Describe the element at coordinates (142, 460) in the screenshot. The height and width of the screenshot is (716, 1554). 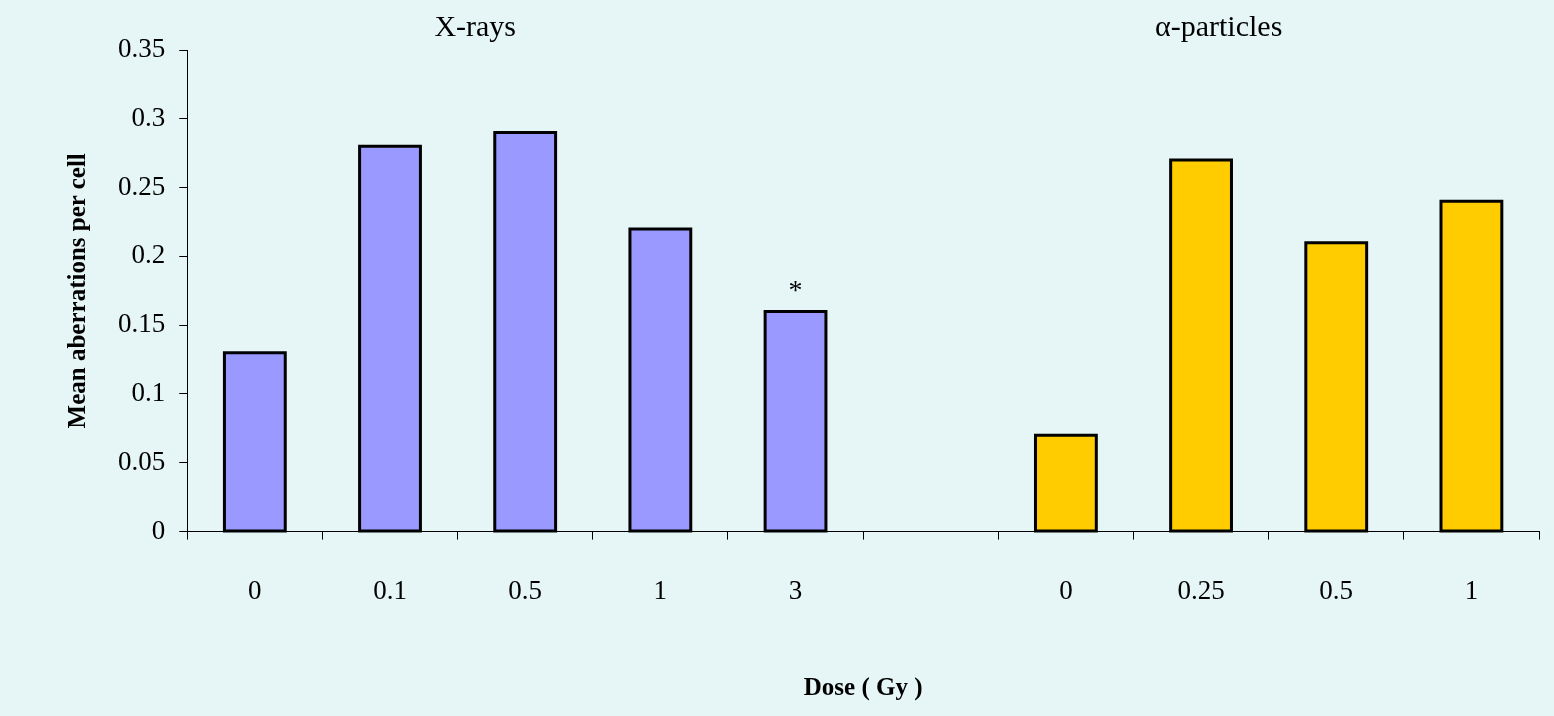
I see `y-tick-label: 0.05` at that location.